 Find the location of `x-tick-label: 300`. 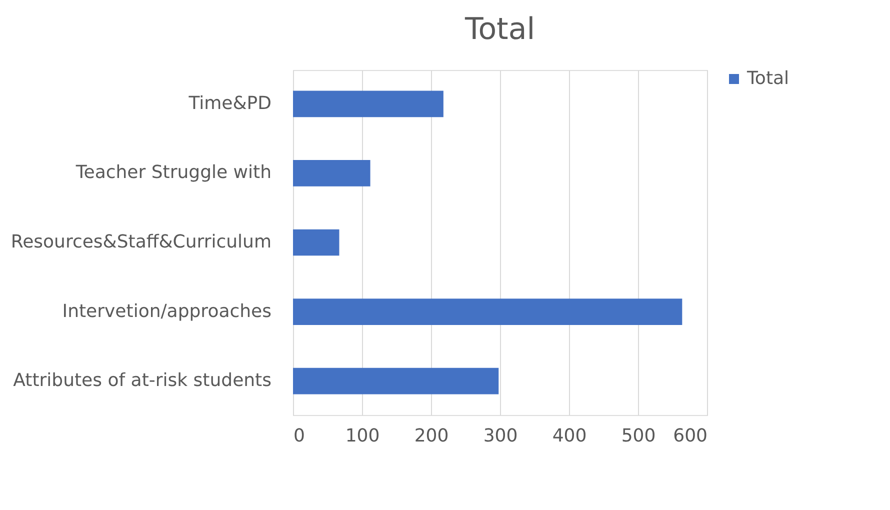

x-tick-label: 300 is located at coordinates (500, 436).